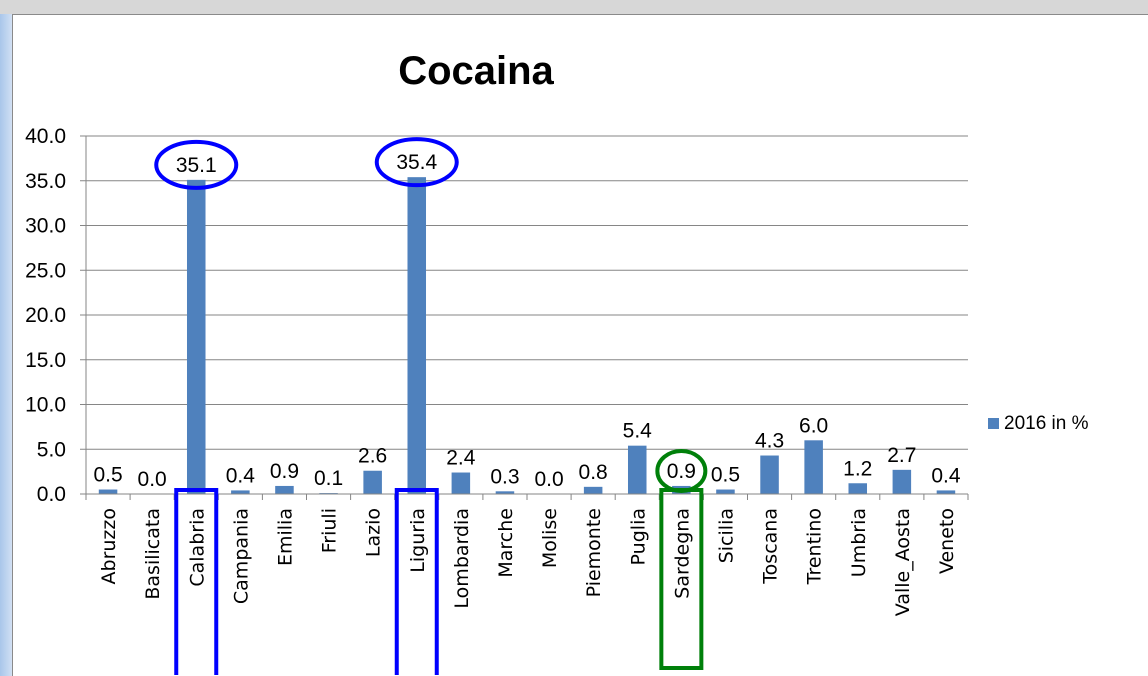 The width and height of the screenshot is (1148, 676). Describe the element at coordinates (993, 423) in the screenshot. I see `legend-swatch` at that location.